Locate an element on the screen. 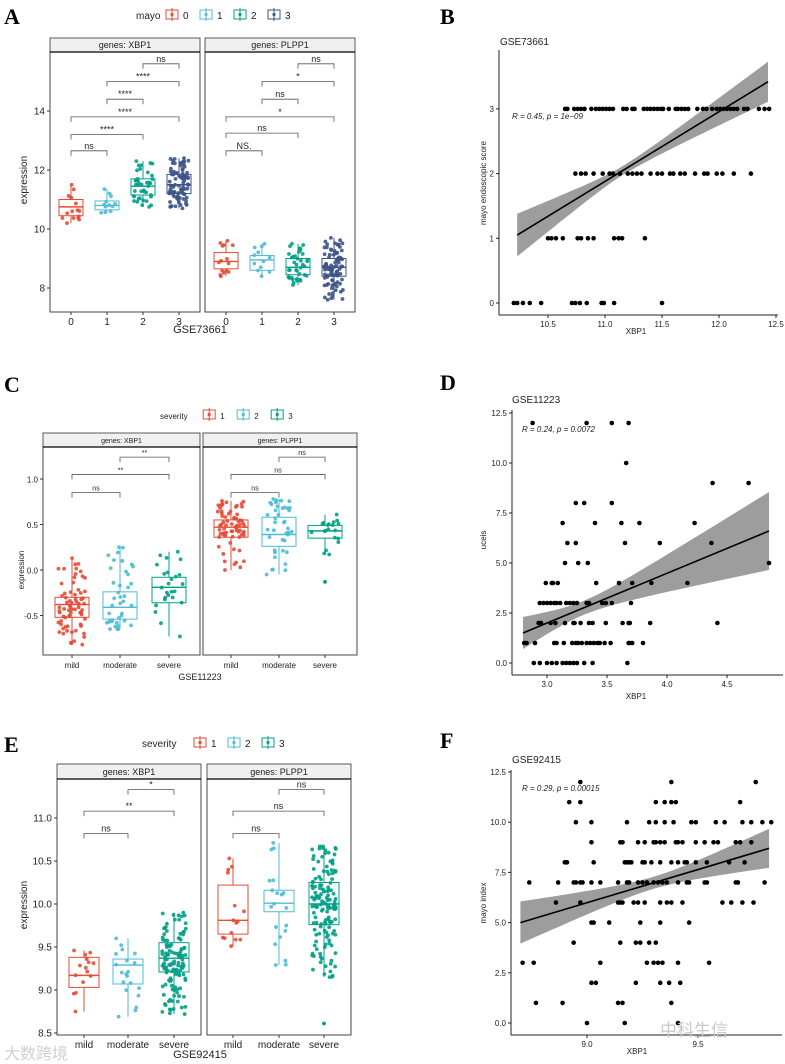  significance-bracket is located at coordinates (278, 813).